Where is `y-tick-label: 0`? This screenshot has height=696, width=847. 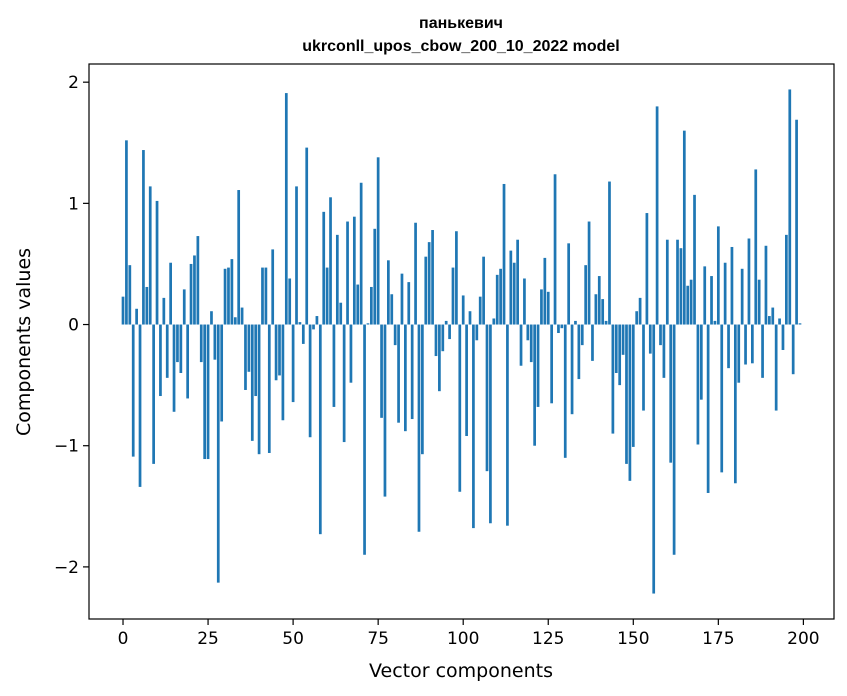
y-tick-label: 0 is located at coordinates (73, 326).